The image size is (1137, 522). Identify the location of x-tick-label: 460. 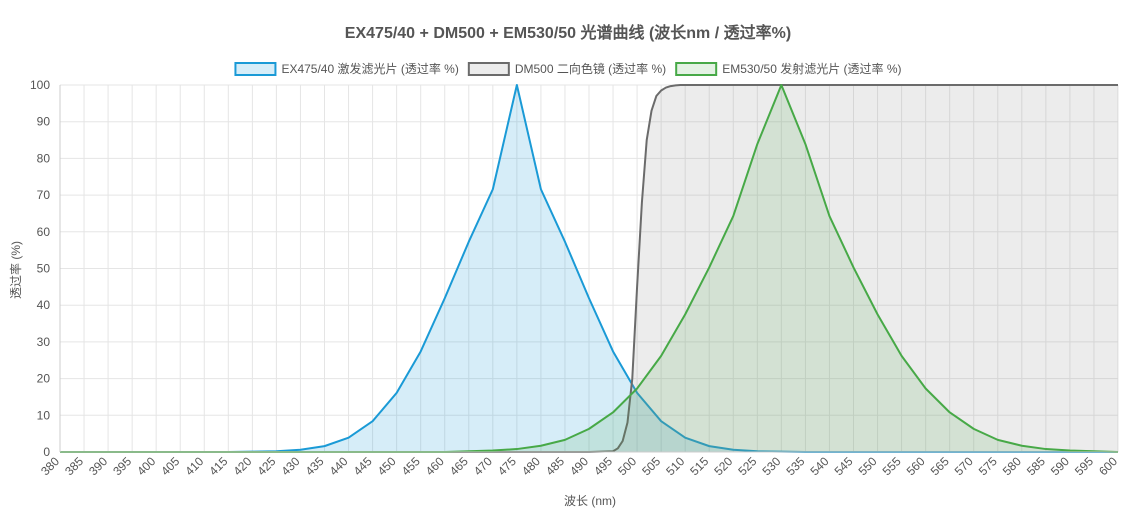
(435, 466).